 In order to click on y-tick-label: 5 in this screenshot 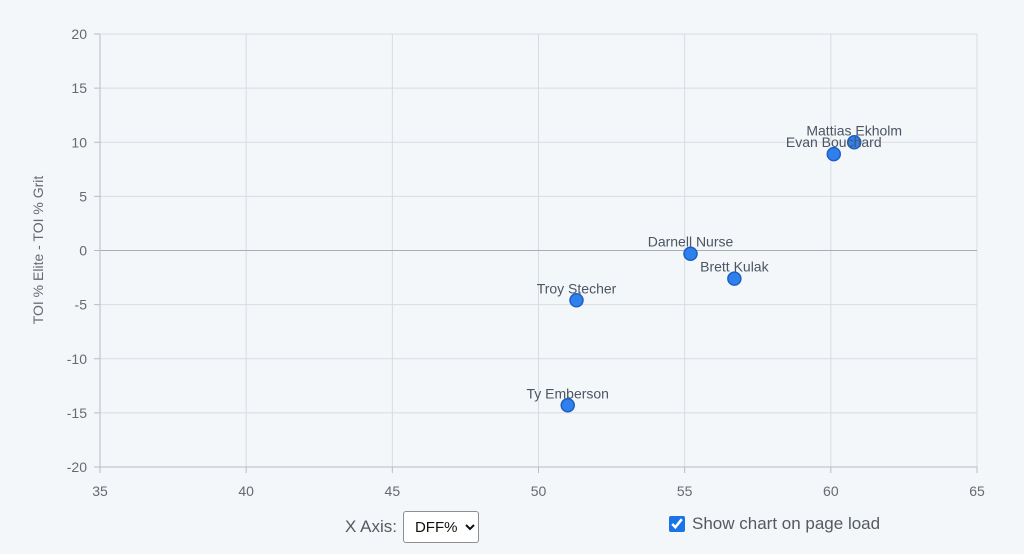, I will do `click(83, 196)`.